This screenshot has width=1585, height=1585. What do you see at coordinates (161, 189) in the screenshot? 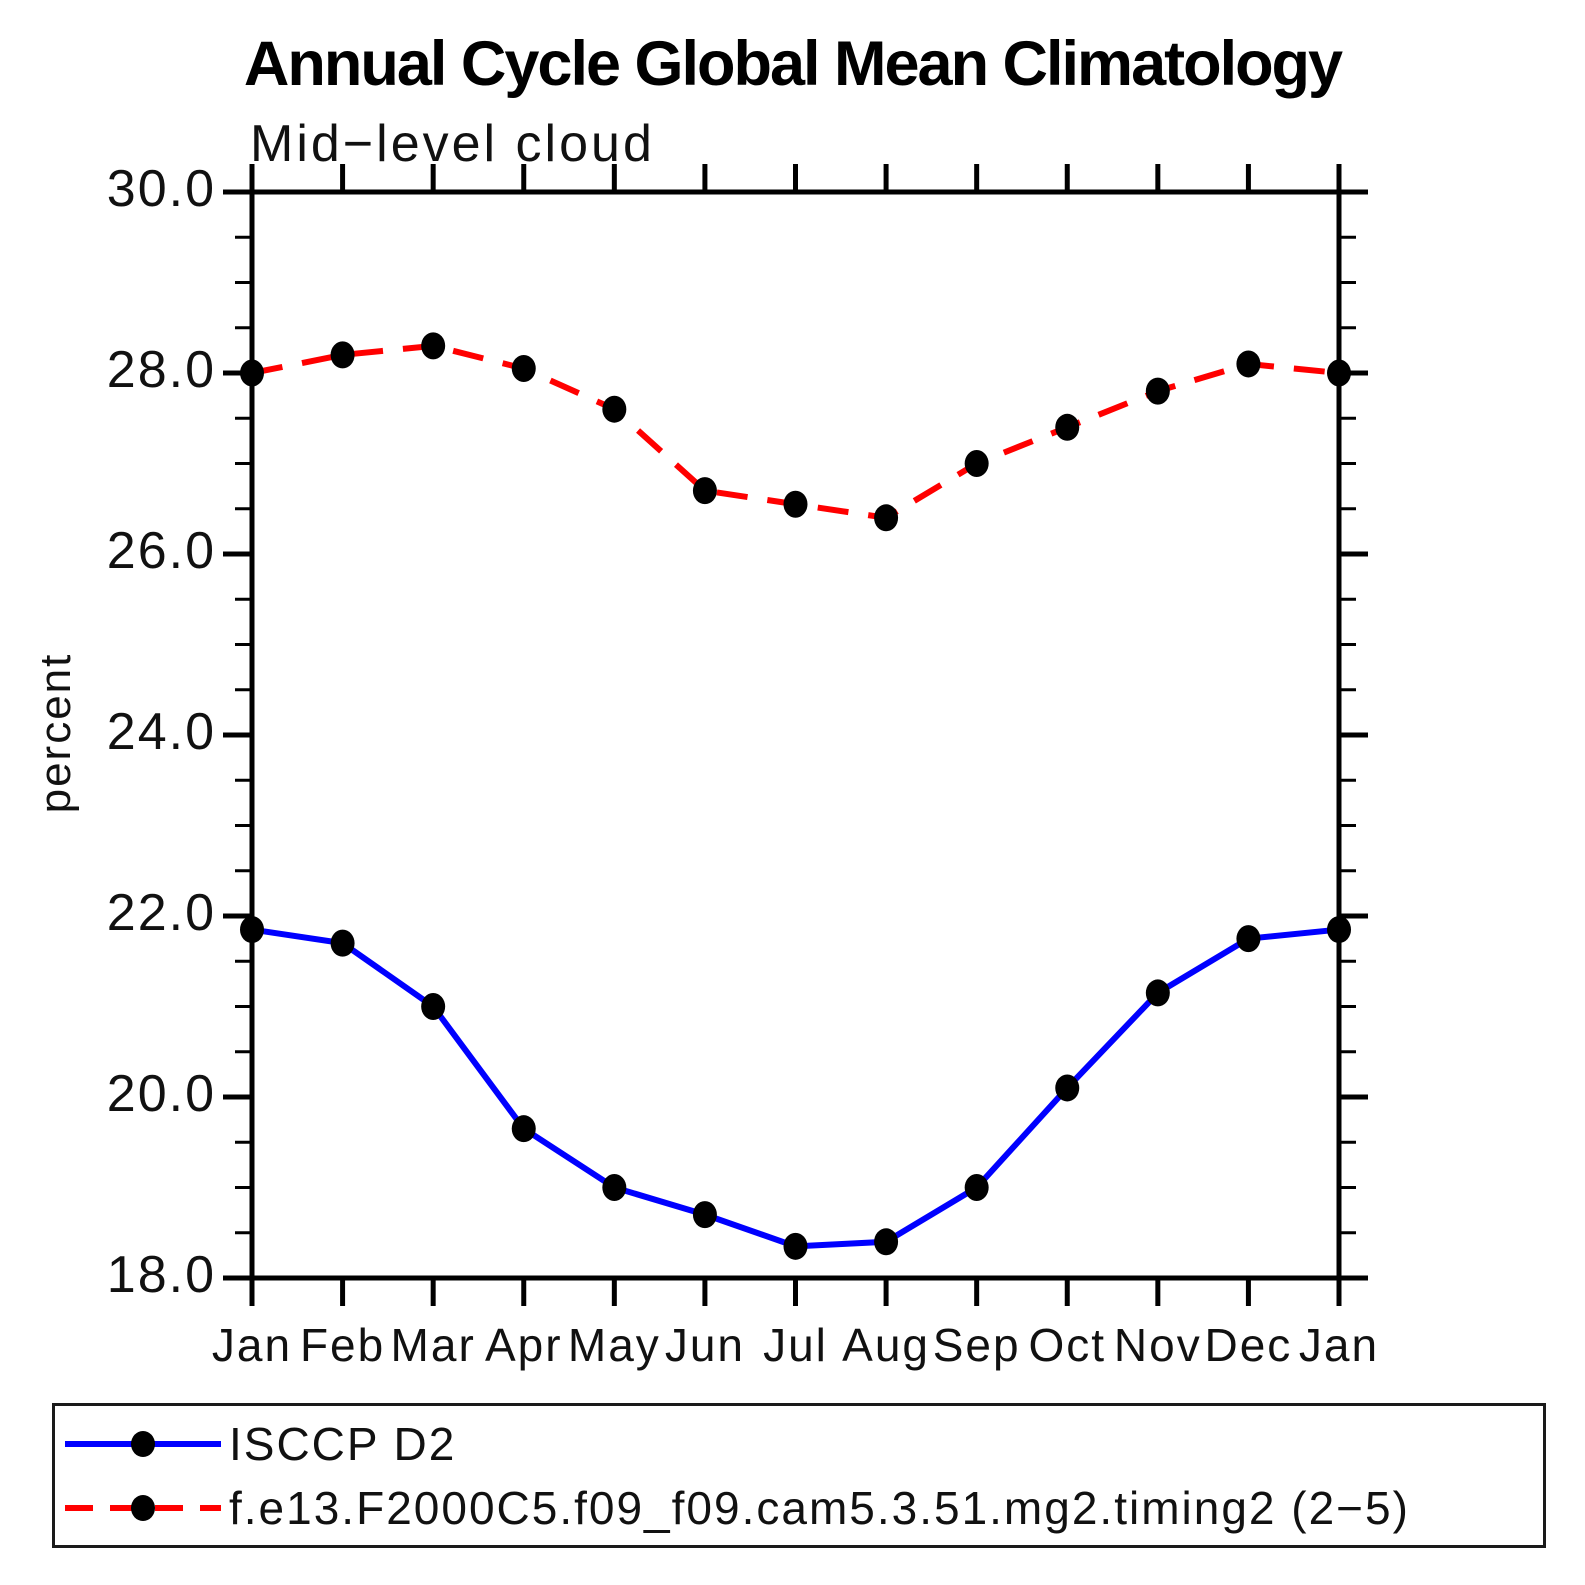
I see `y-tick-label: 30.0` at bounding box center [161, 189].